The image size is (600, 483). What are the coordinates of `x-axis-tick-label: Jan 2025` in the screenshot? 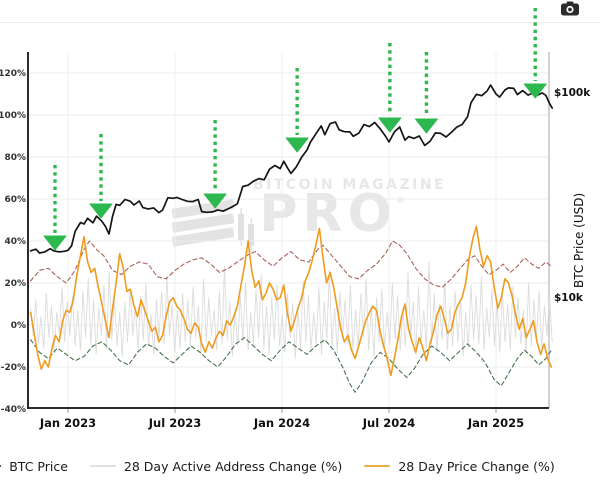 It's located at (495, 423).